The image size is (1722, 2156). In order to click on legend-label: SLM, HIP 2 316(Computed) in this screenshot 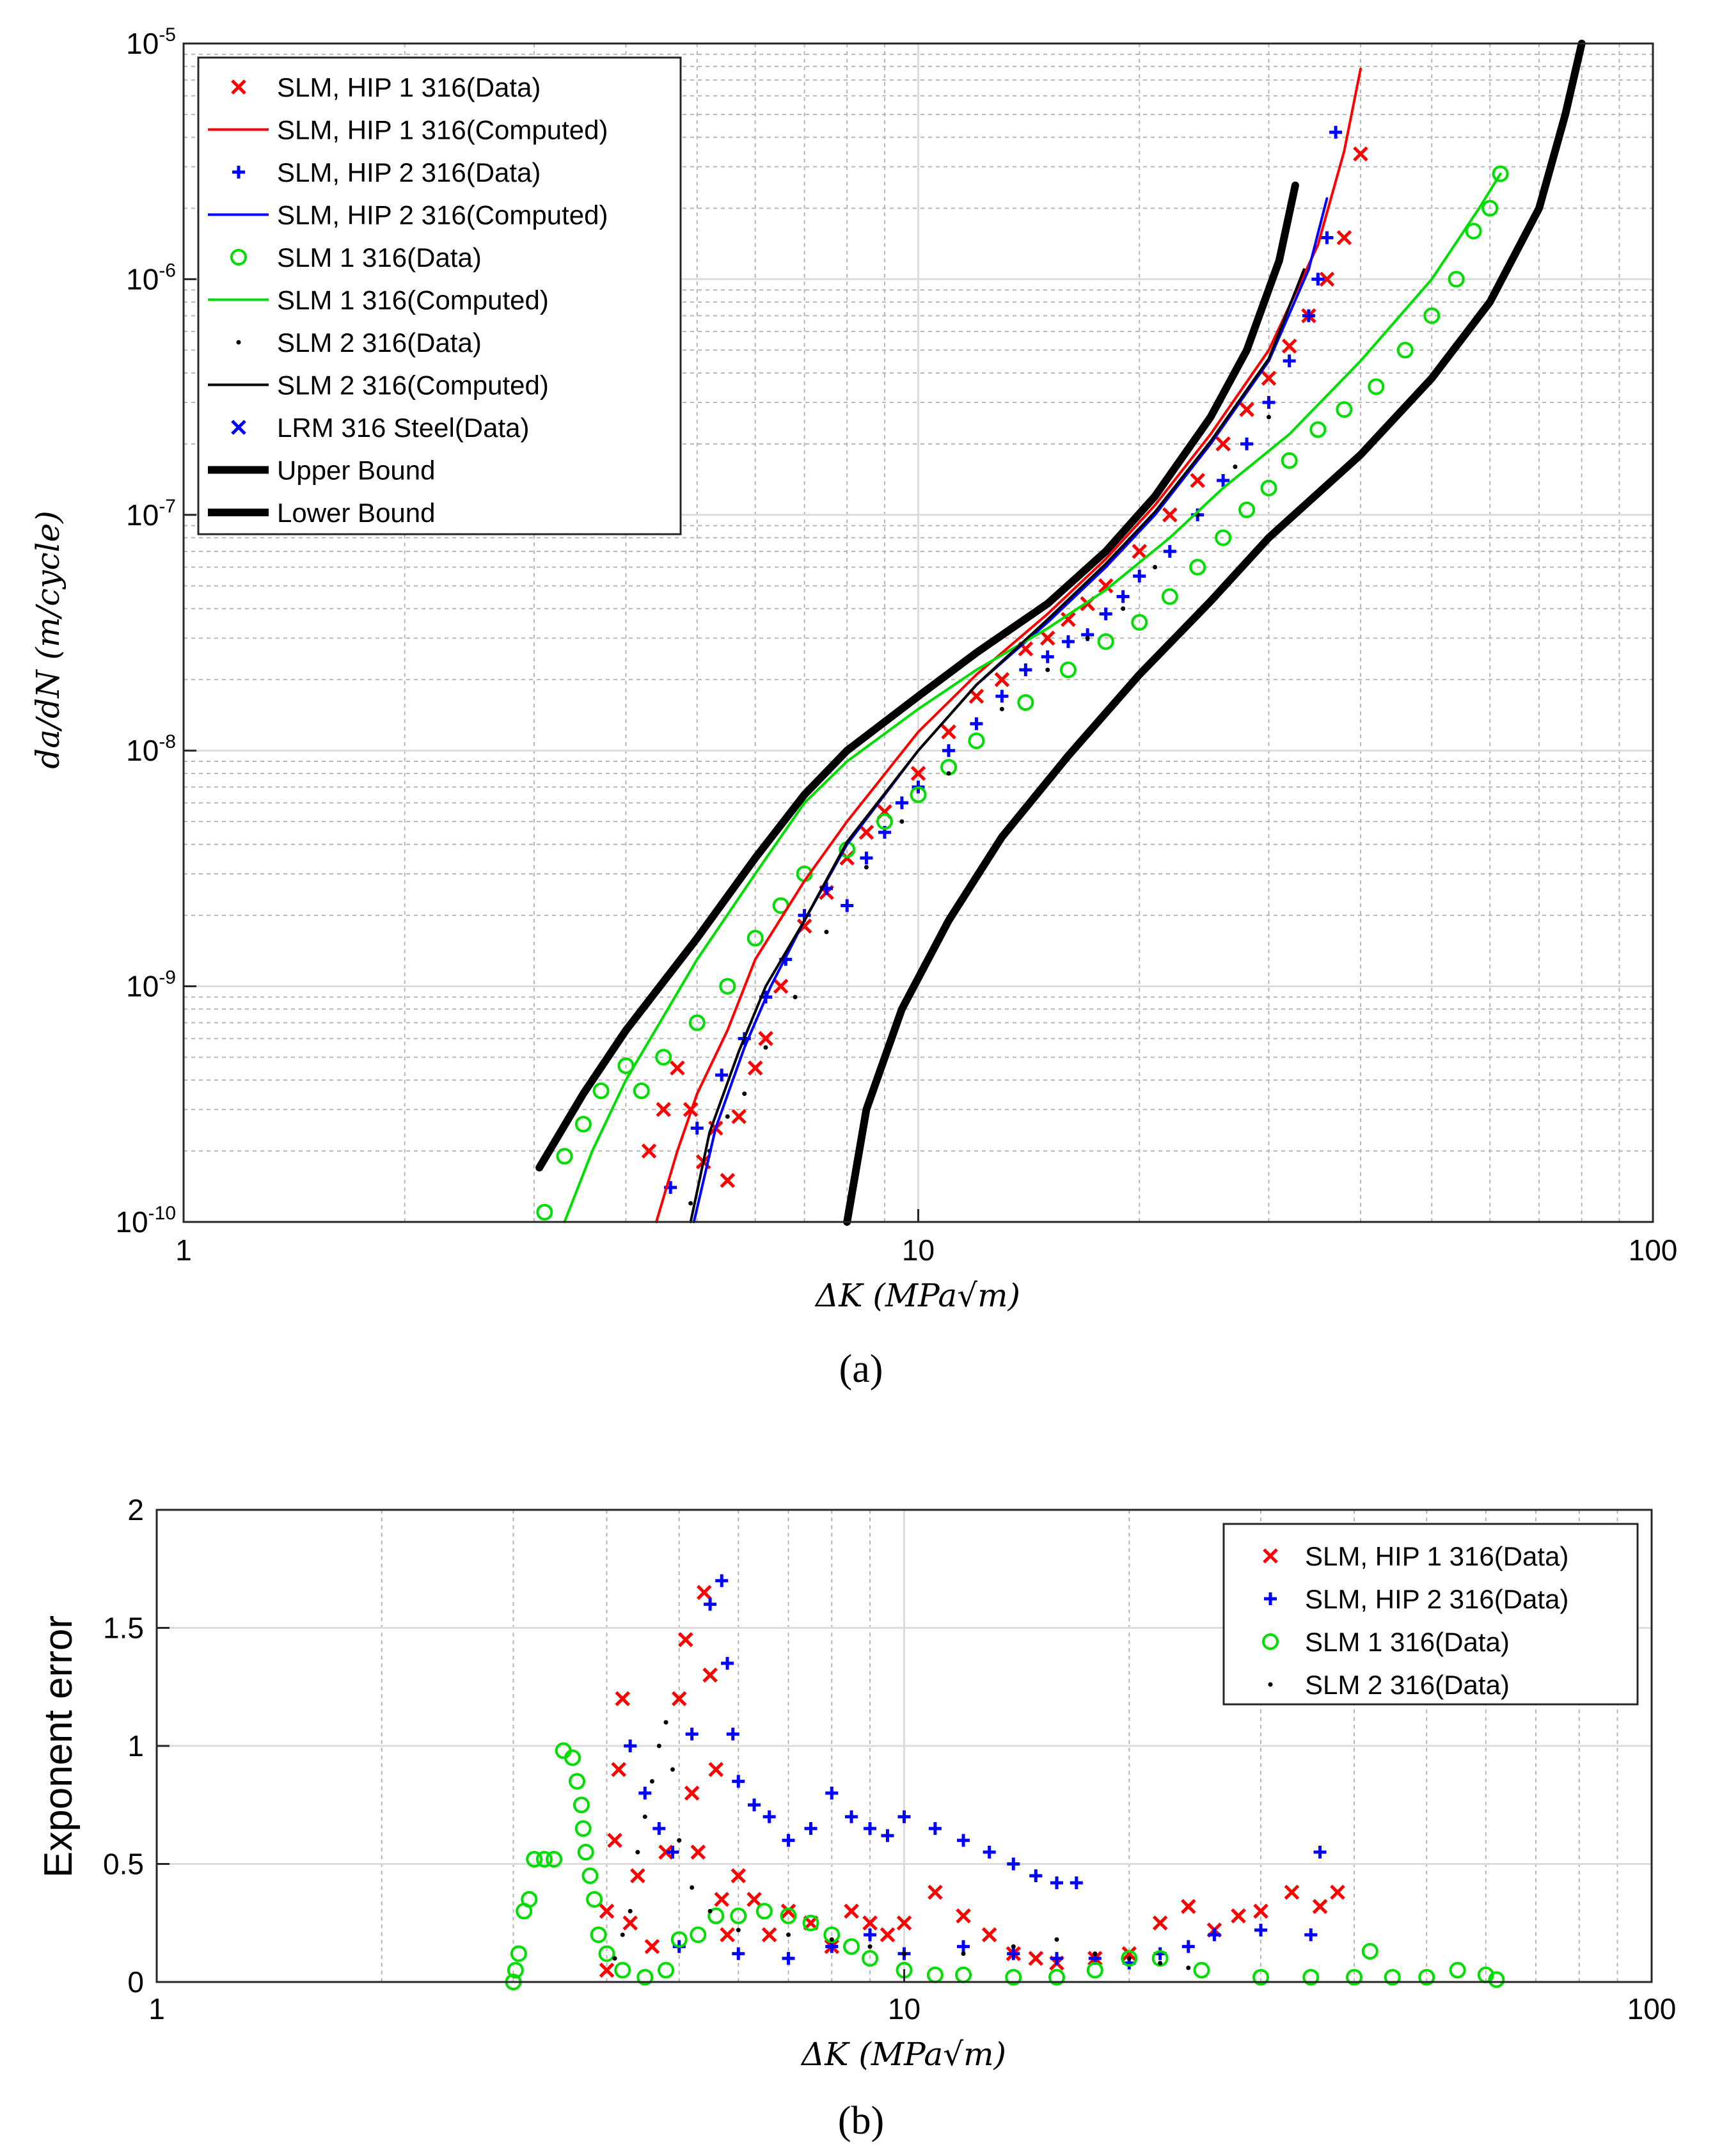, I will do `click(442, 215)`.